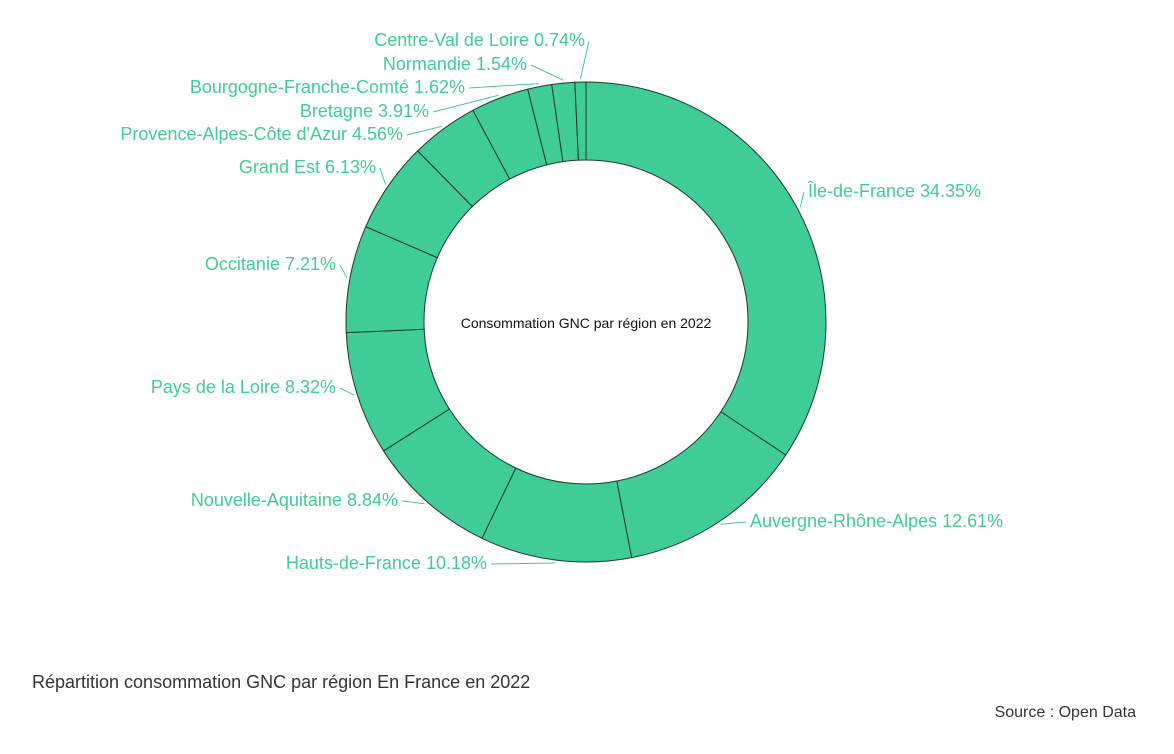 The image size is (1174, 754). Describe the element at coordinates (294, 500) in the screenshot. I see `label-nouvelle-aquitaine: Nouvelle-Aquitaine 8.84%` at that location.